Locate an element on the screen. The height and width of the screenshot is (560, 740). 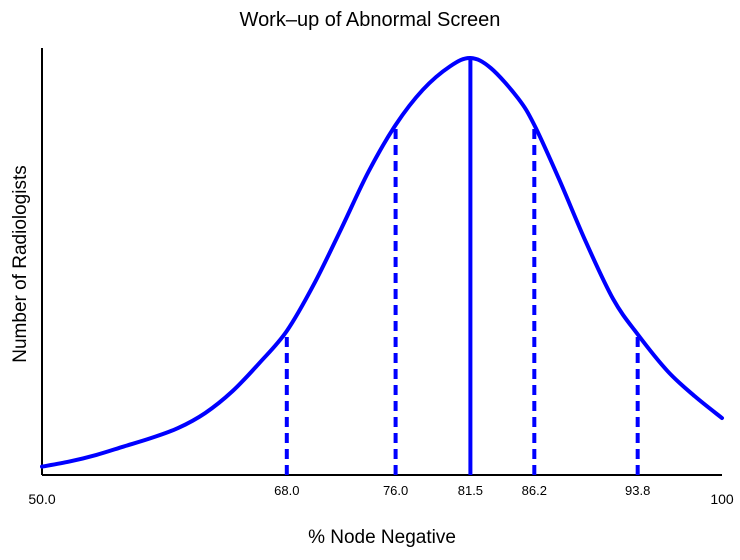
y-axis-label: Number of Radiologists is located at coordinates (20, 263).